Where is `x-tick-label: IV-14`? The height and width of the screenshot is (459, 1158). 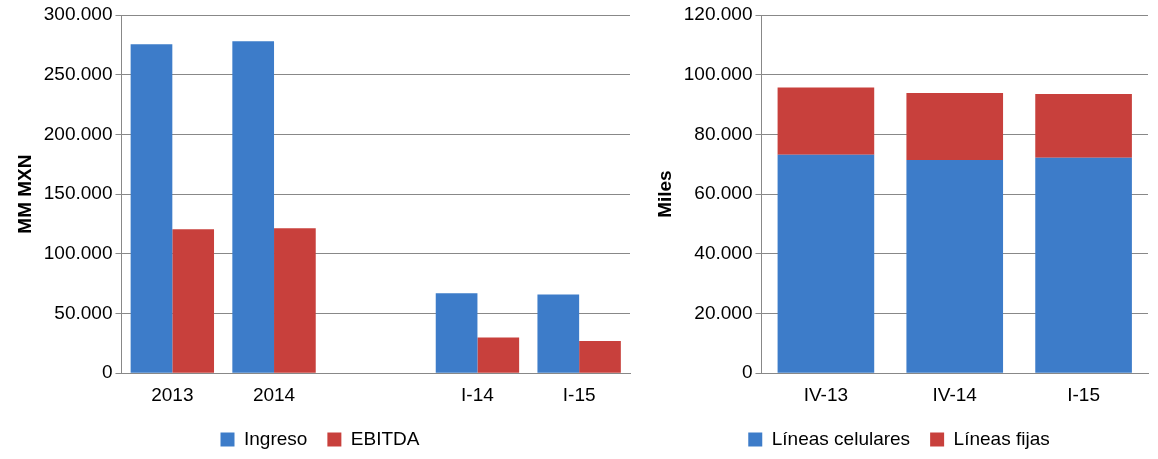
x-tick-label: IV-14 is located at coordinates (955, 394).